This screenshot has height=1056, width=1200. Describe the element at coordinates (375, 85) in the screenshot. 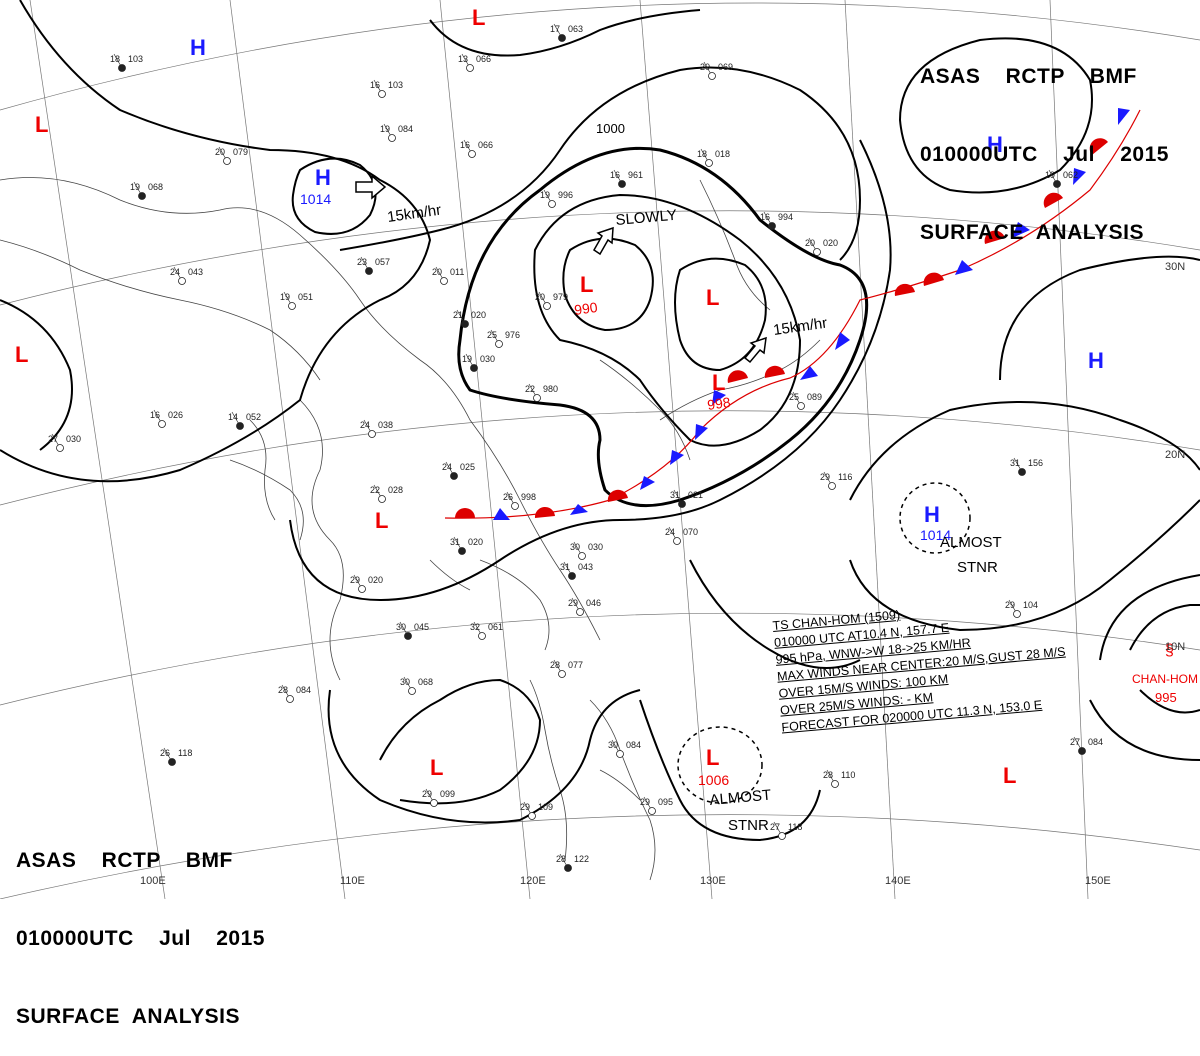

I see `station-temp: 16` at that location.